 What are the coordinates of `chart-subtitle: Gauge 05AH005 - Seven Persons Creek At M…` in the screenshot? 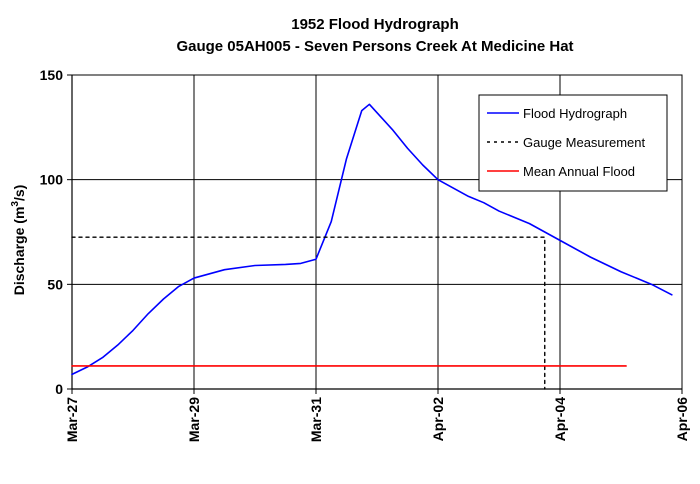 It's located at (374, 46).